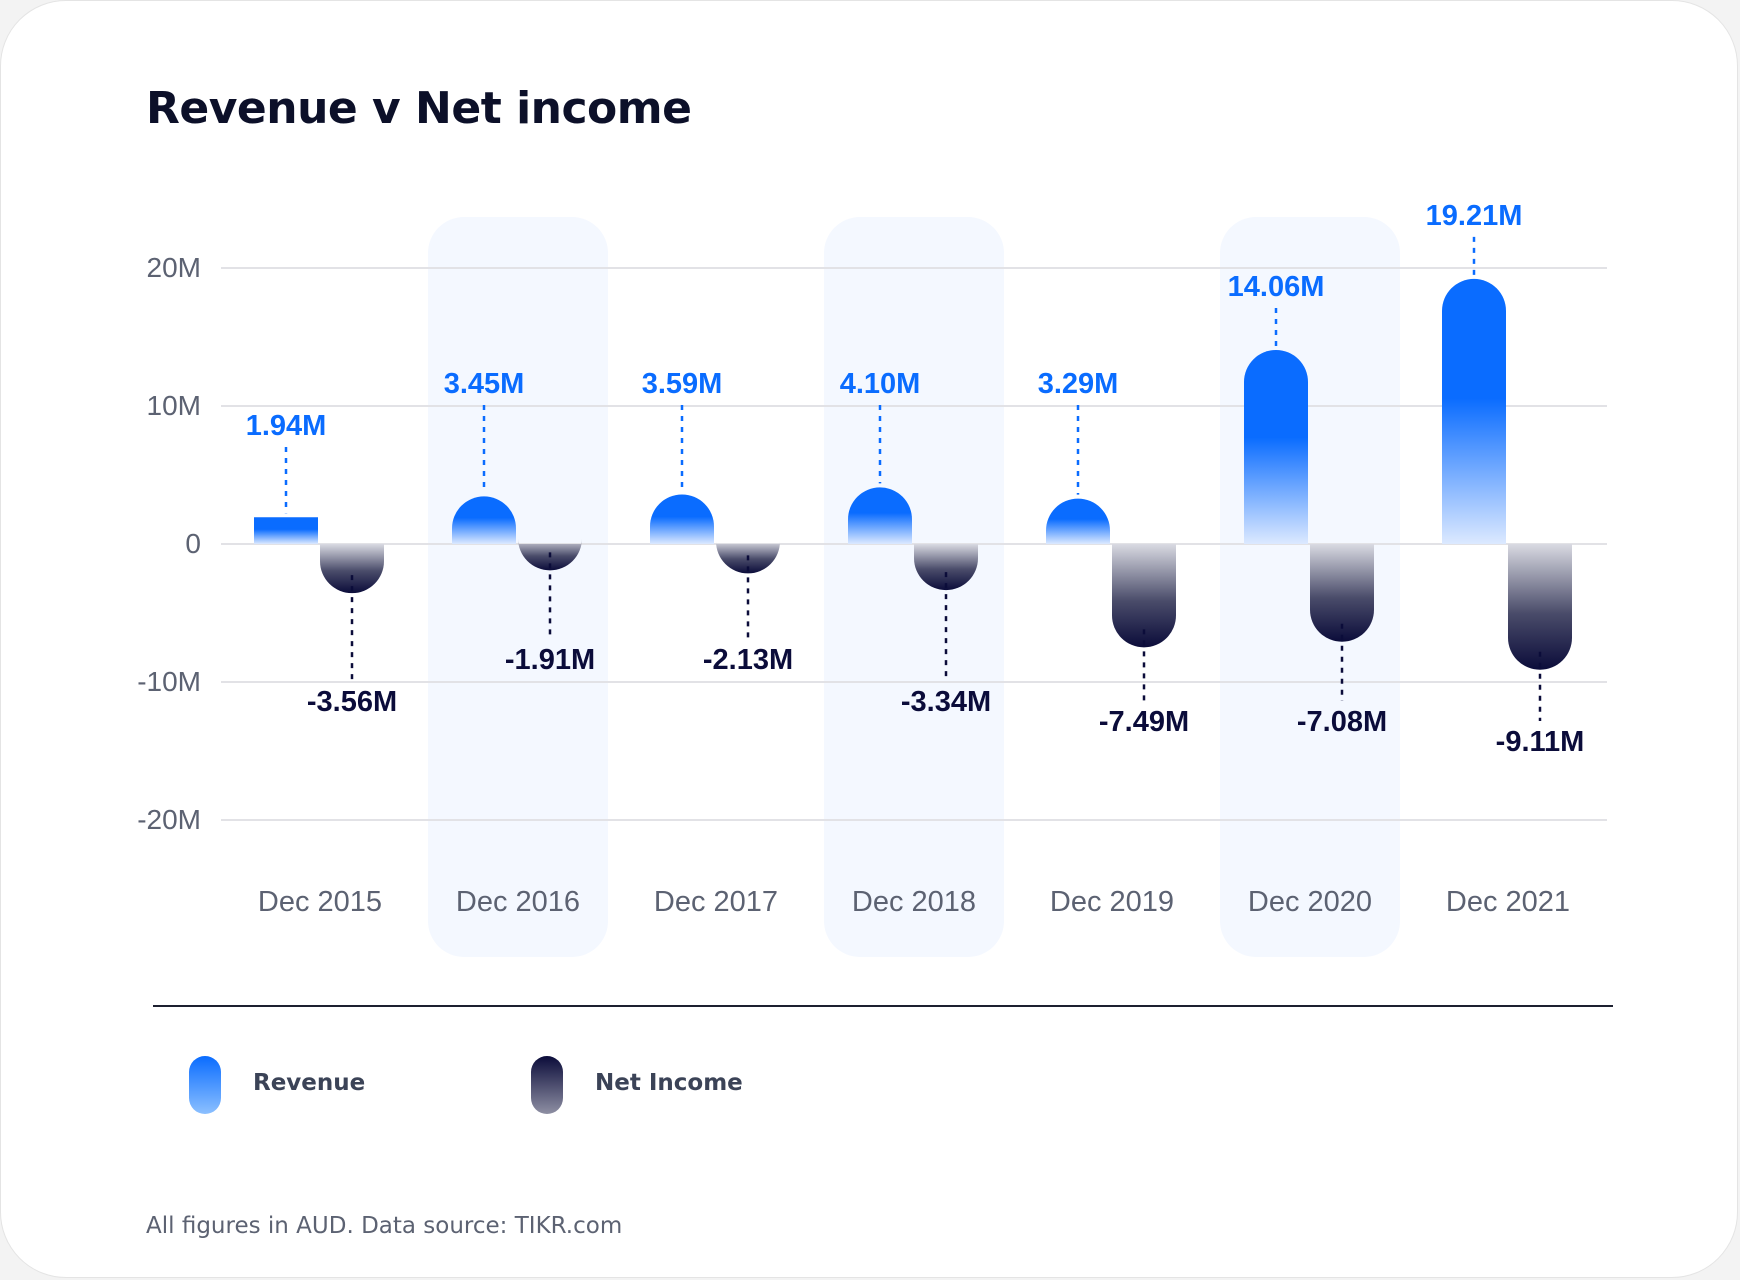  What do you see at coordinates (484, 384) in the screenshot?
I see `data-label-revenue: 3.45M` at bounding box center [484, 384].